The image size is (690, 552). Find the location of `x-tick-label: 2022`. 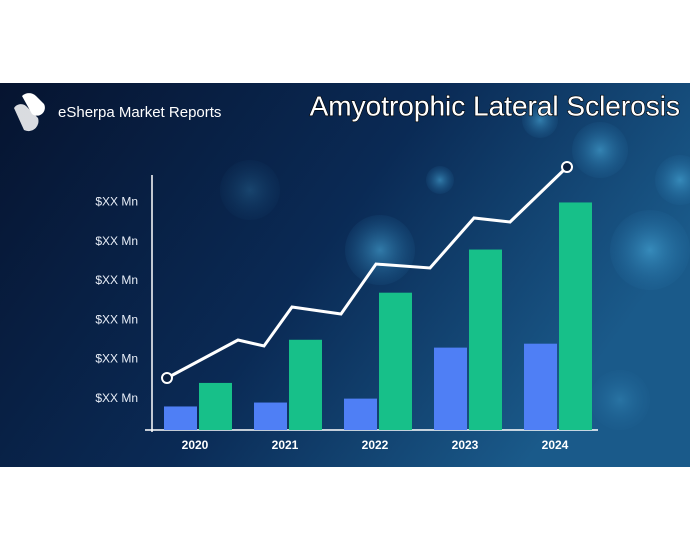

x-tick-label: 2022 is located at coordinates (375, 445).